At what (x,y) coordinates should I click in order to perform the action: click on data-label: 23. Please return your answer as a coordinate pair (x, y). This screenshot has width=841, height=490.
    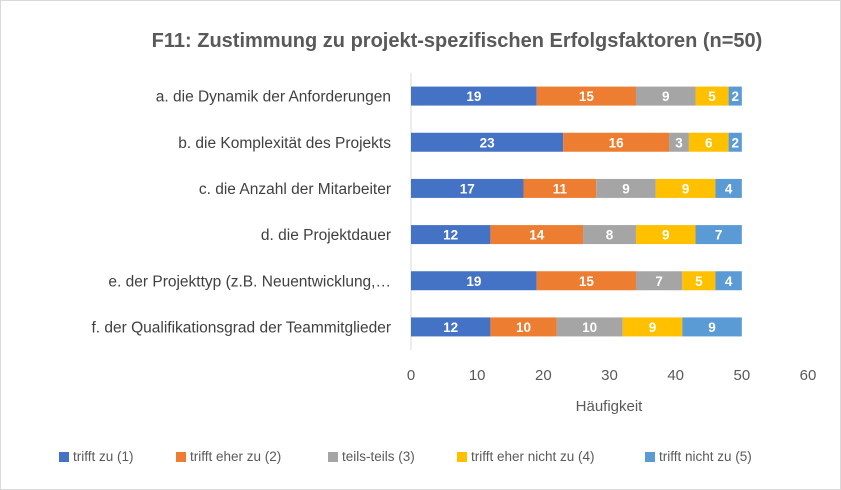
    Looking at the image, I should click on (488, 142).